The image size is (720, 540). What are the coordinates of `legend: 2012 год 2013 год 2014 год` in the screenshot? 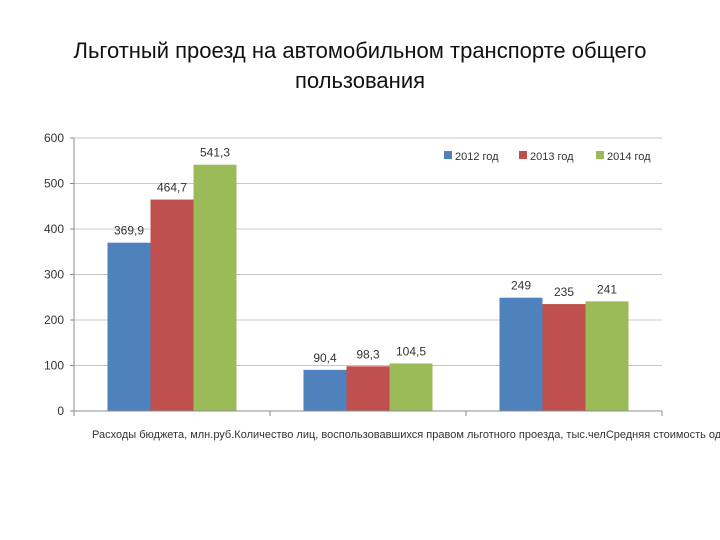 It's located at (547, 157).